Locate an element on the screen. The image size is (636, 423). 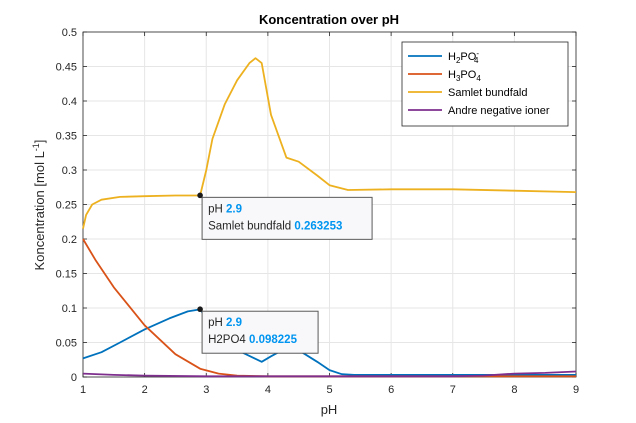
x-tick-label: 4 is located at coordinates (268, 390).